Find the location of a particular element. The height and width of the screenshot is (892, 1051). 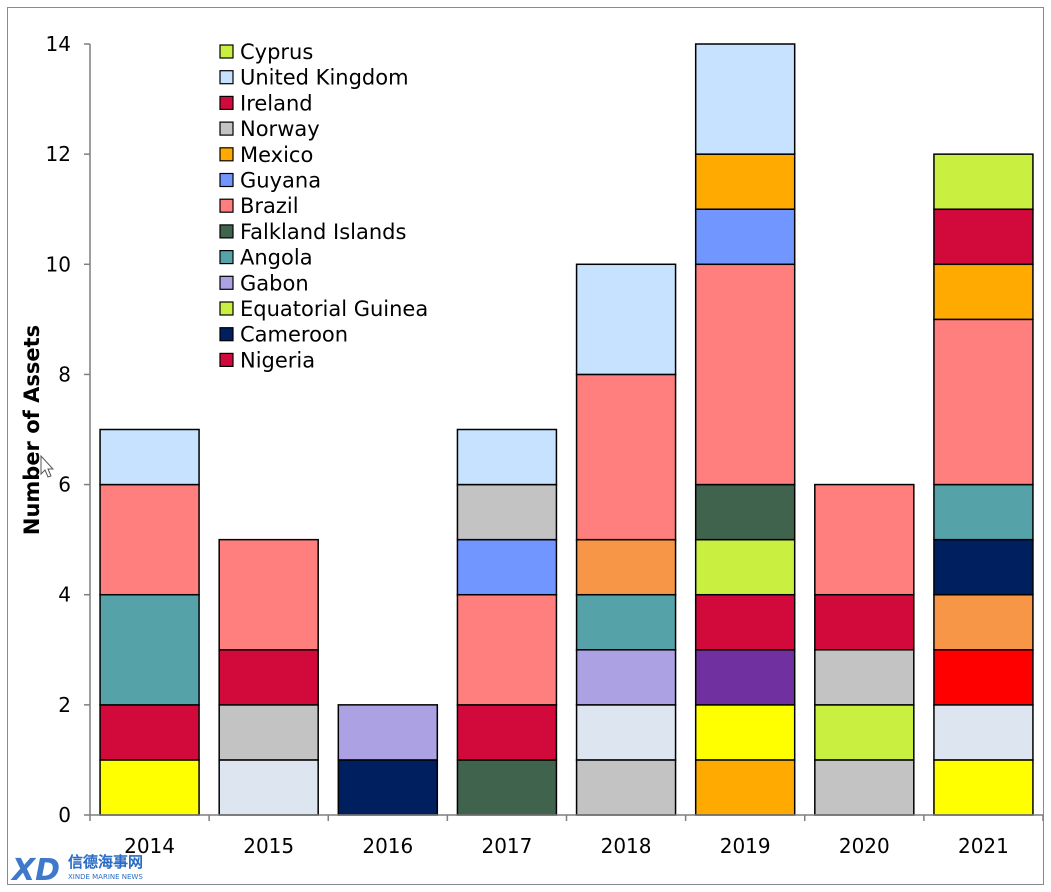

bar-stack-2015 is located at coordinates (268, 677).